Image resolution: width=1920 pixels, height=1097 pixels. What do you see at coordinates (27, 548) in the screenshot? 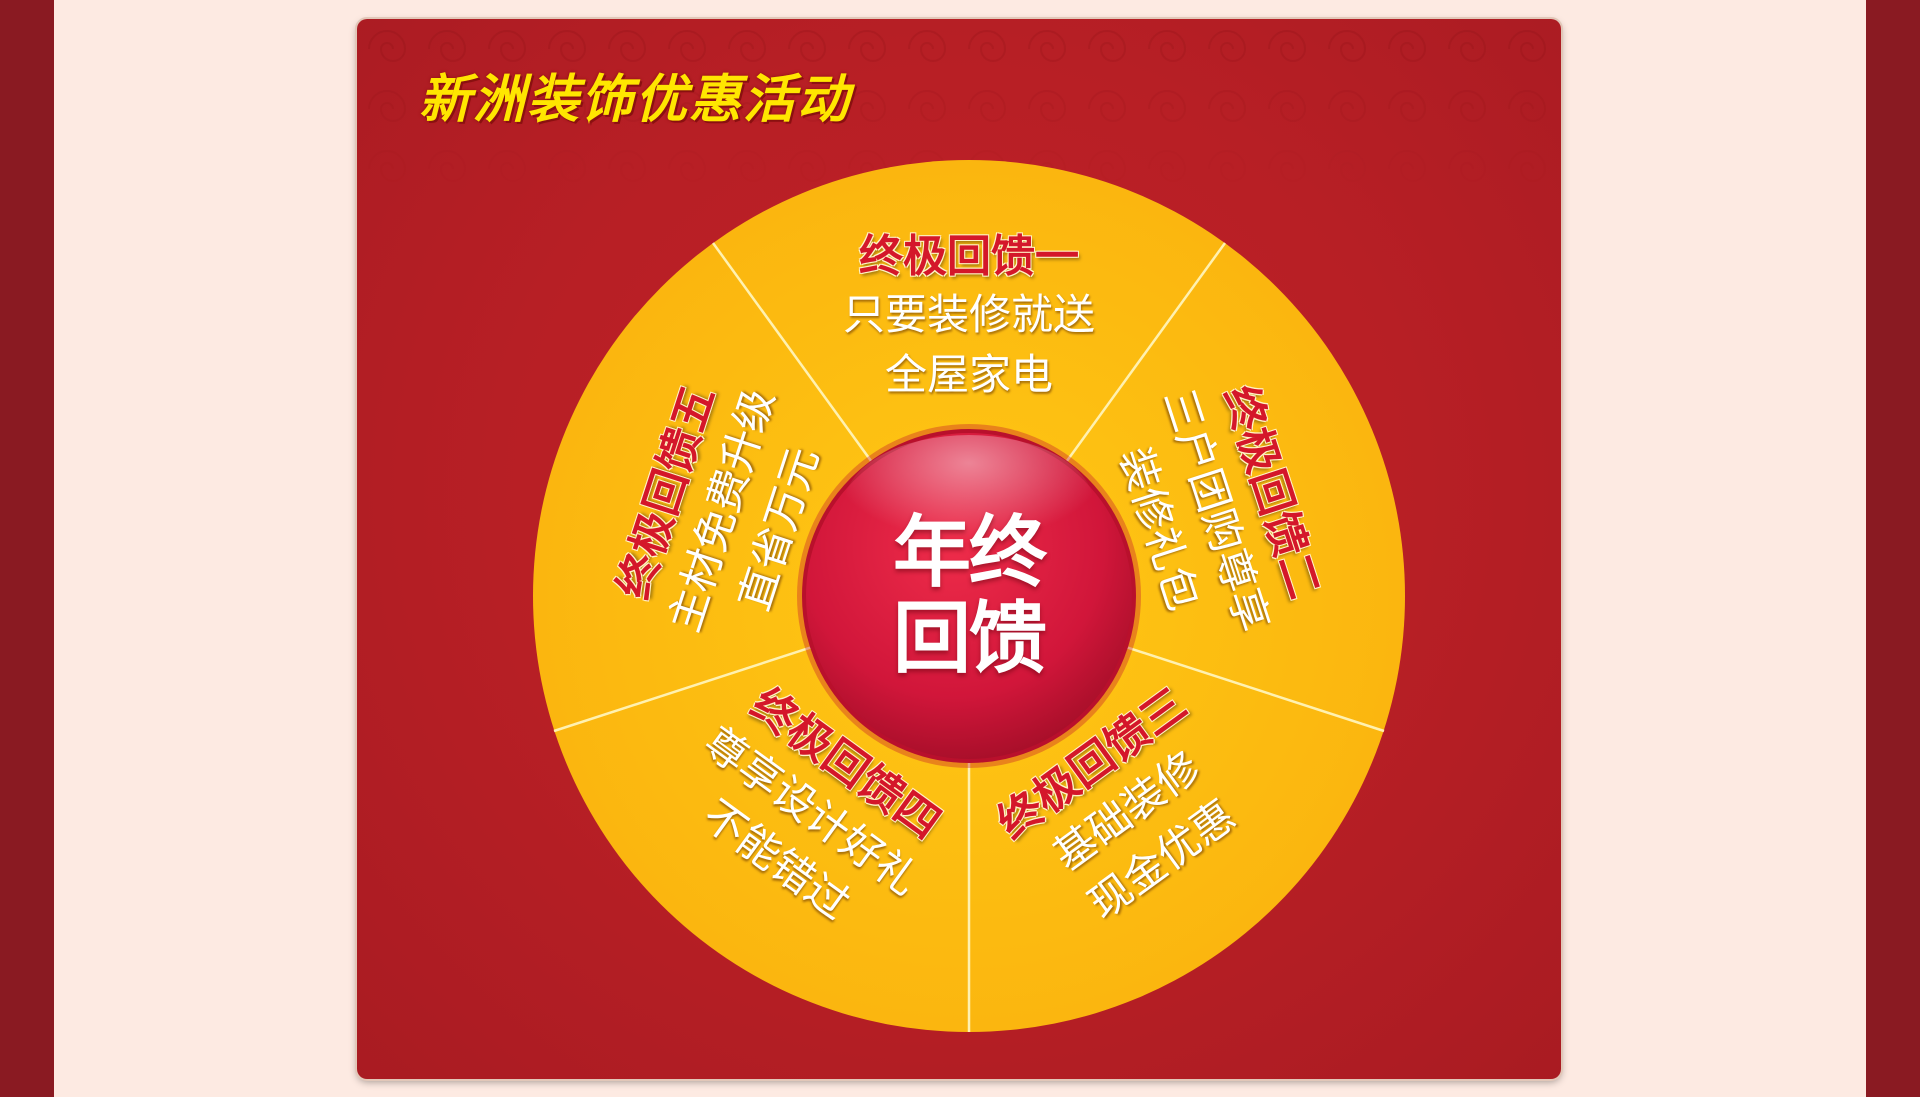
I see `left-side-band` at bounding box center [27, 548].